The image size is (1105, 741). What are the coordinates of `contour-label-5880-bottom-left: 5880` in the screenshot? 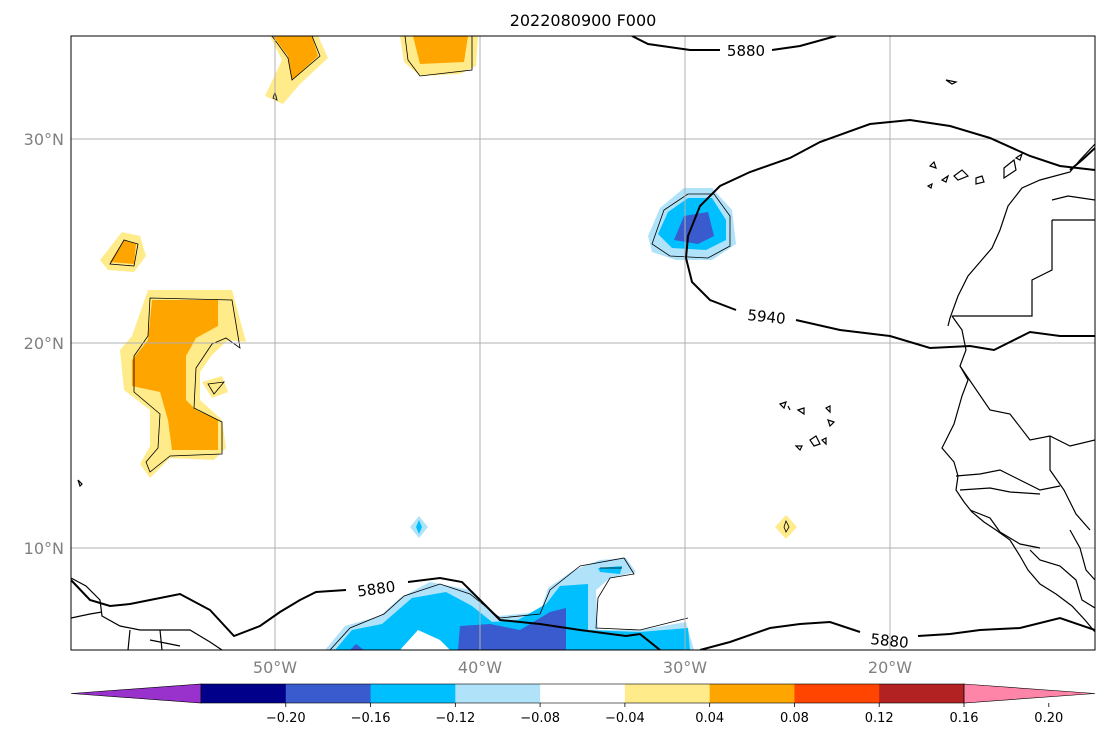 It's located at (376, 588).